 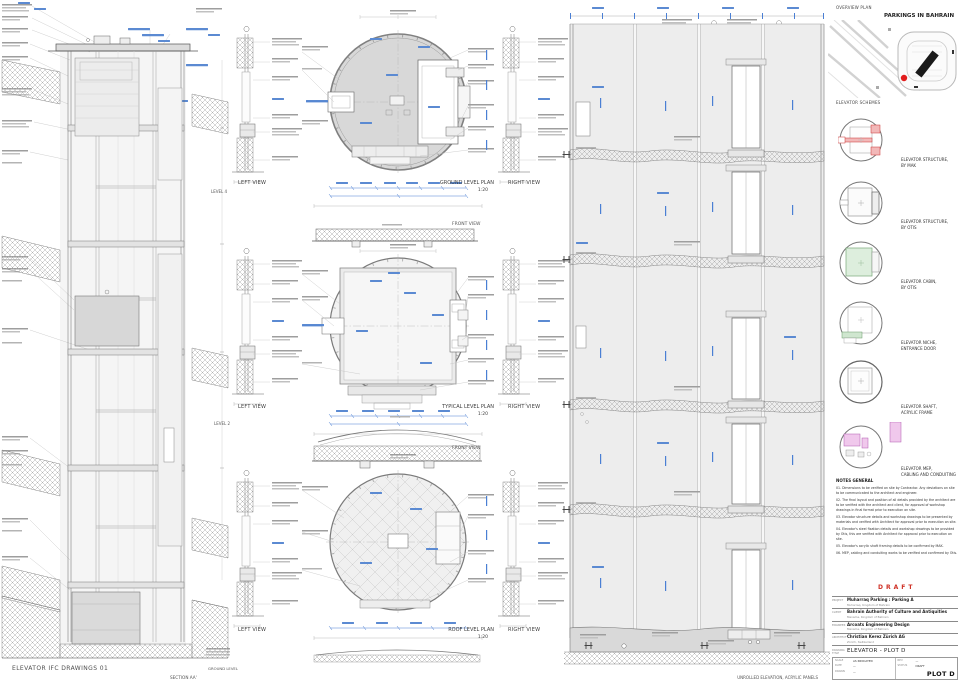 What do you see at coordinates (223, 668) in the screenshot?
I see `label-ground-level: GROUND LEVEL` at bounding box center [223, 668].